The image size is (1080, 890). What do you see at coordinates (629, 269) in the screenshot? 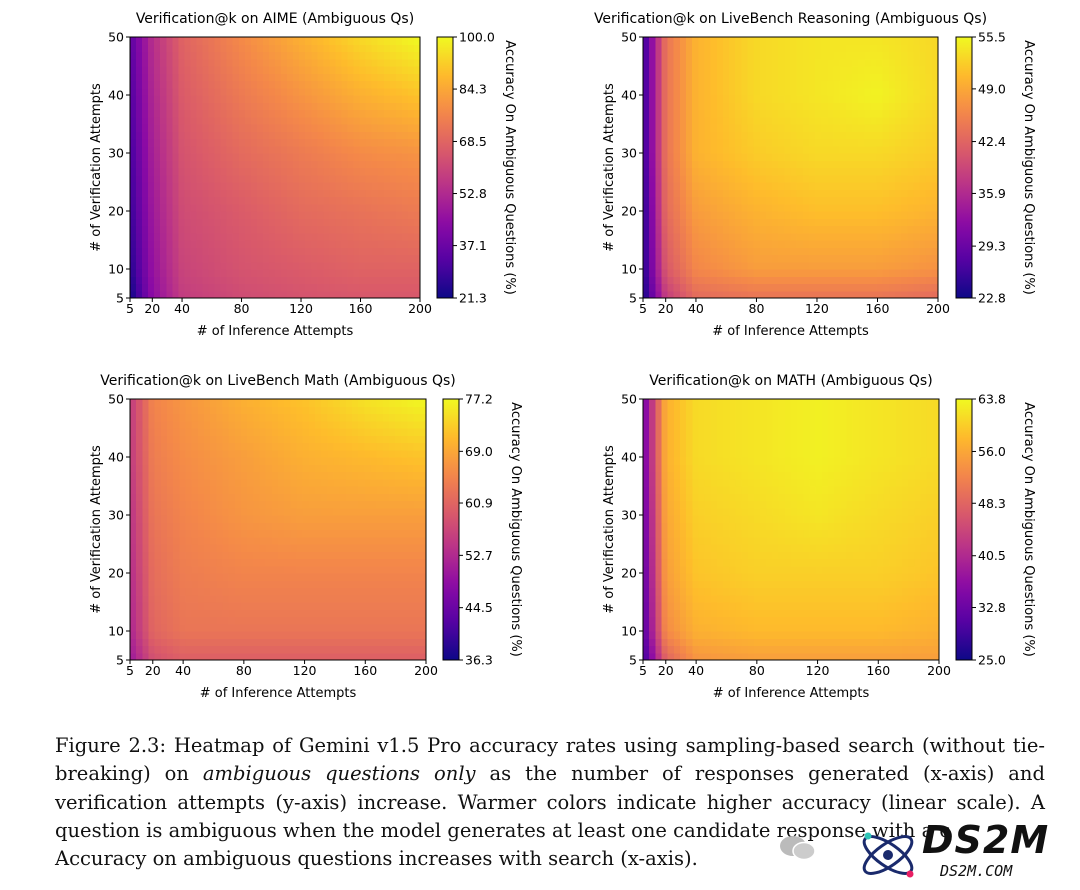
I see `y-tick-label: 10` at bounding box center [629, 269].